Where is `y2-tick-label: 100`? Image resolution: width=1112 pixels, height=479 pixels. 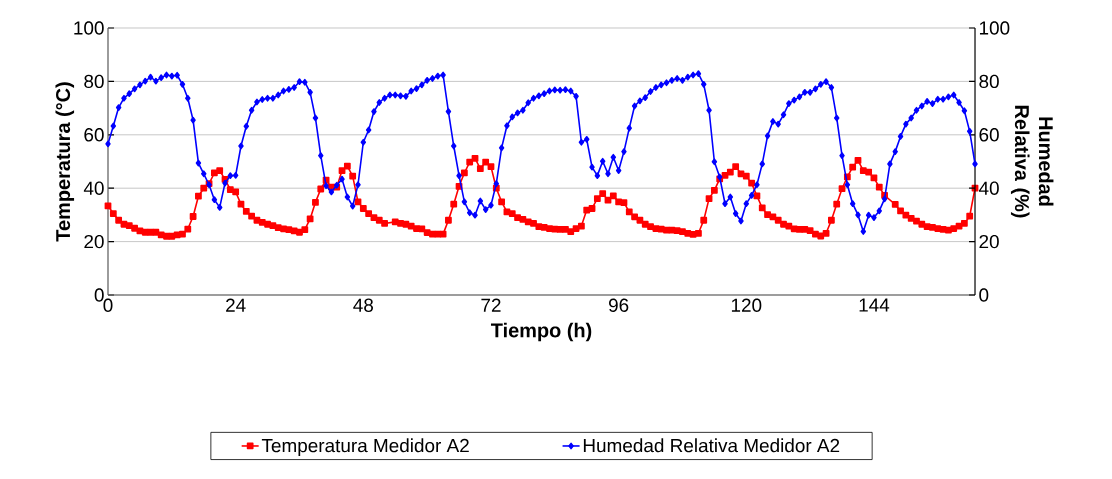
y2-tick-label: 100 is located at coordinates (994, 28).